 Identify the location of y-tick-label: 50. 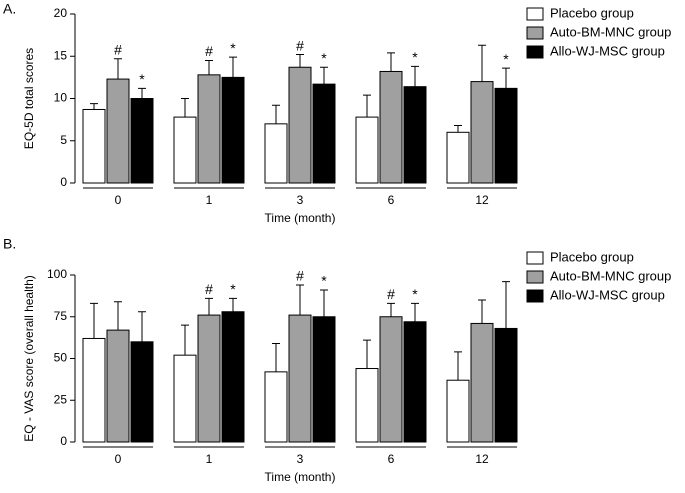
(61, 358).